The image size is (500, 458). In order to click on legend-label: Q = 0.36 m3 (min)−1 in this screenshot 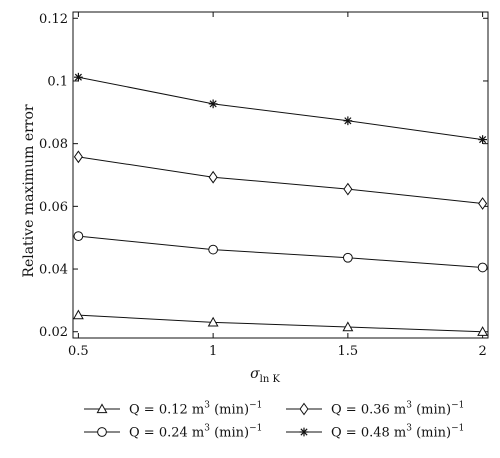, I will do `click(397, 409)`.